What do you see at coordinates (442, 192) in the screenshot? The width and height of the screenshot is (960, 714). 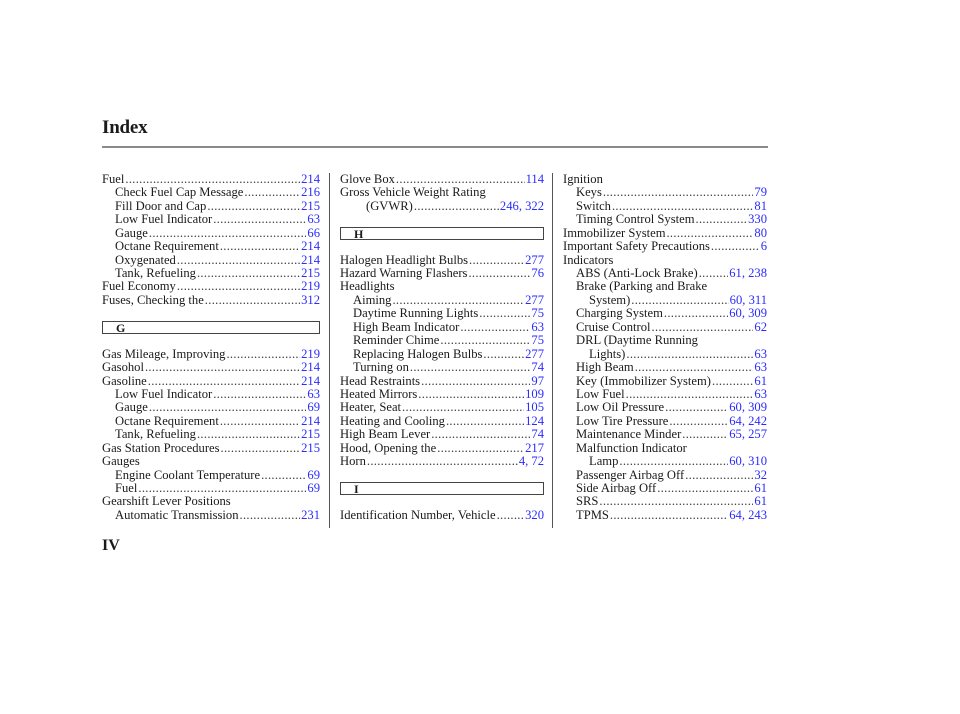 I see `index-entry: Gross Vehicle Weight Rating` at bounding box center [442, 192].